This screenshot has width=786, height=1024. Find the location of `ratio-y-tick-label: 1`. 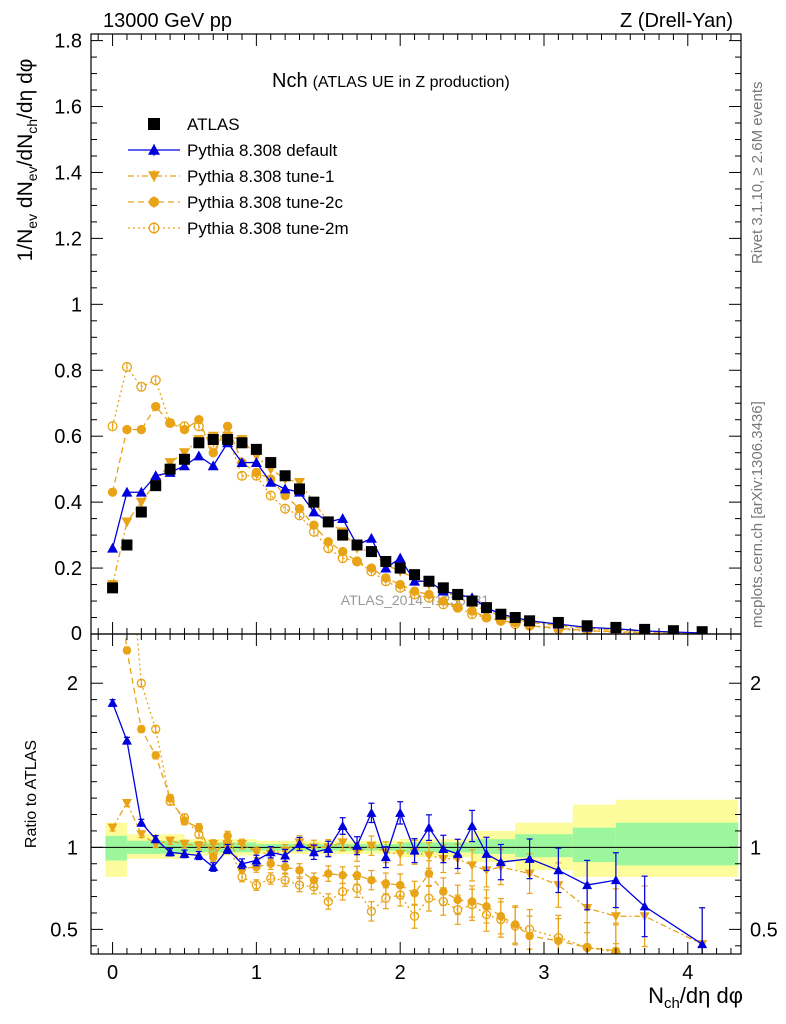

ratio-y-tick-label: 1 is located at coordinates (72, 848).